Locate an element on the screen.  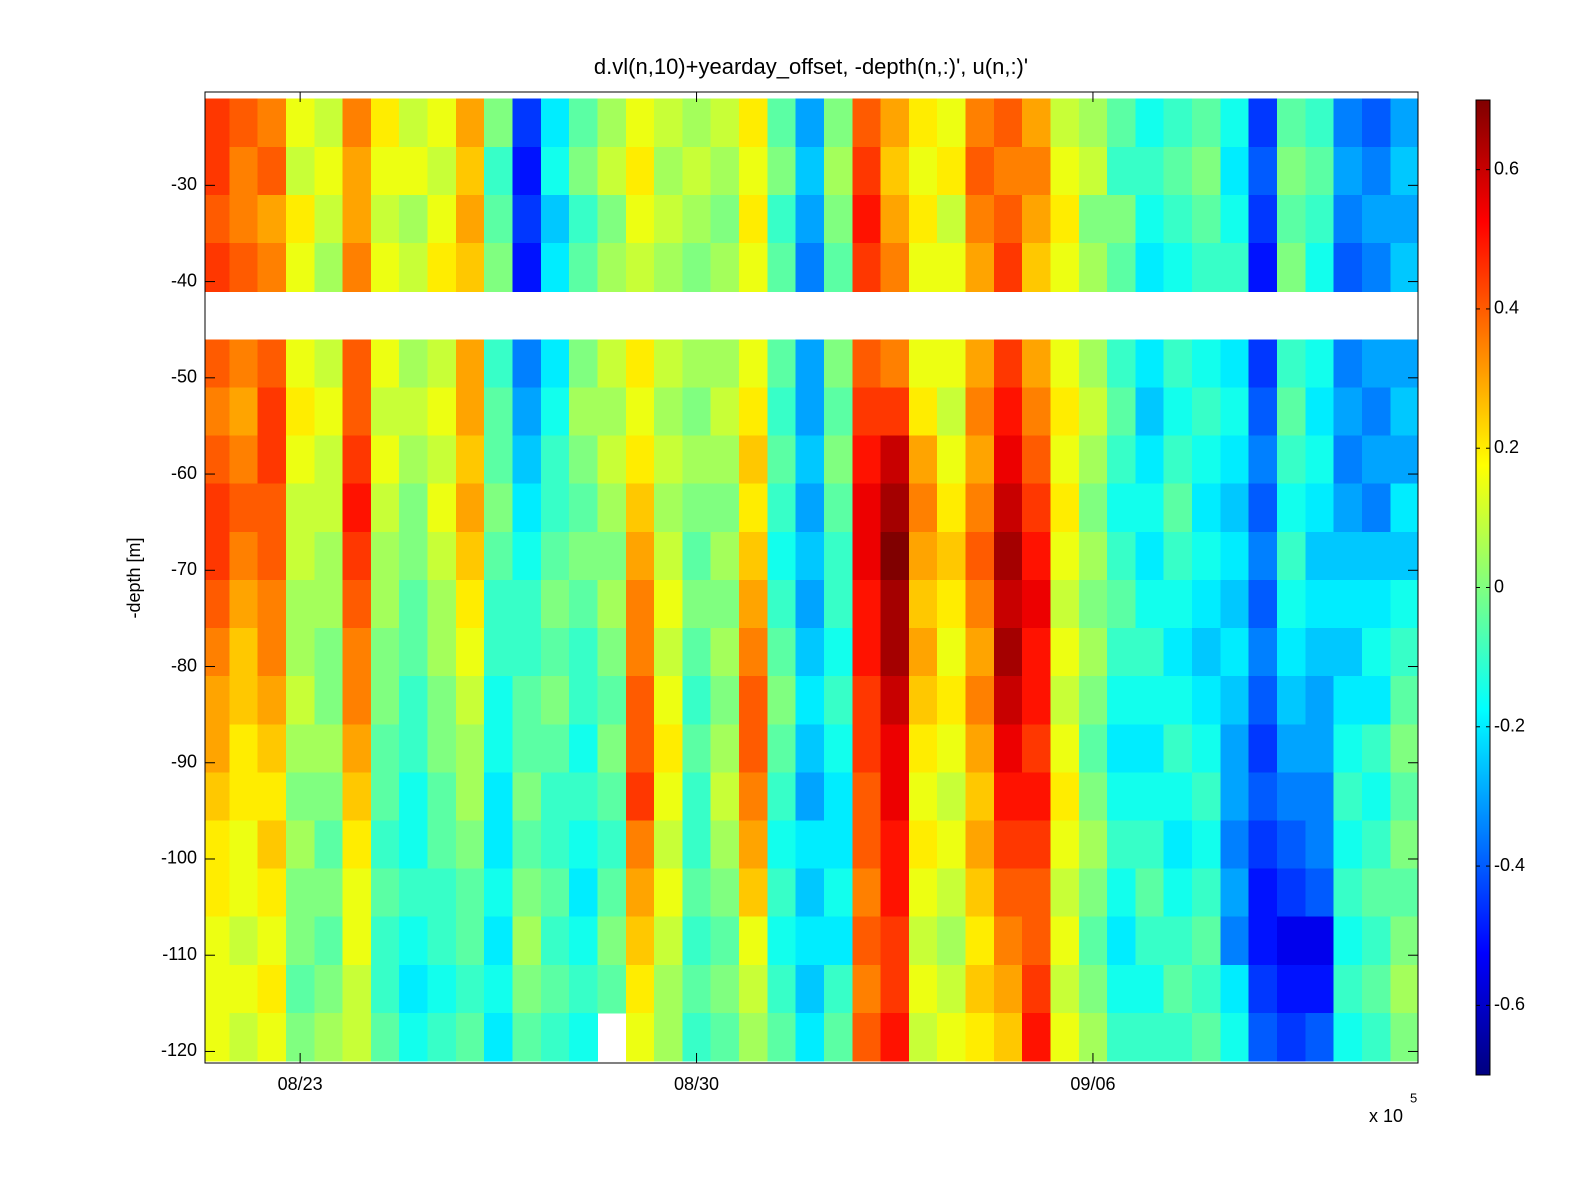
colorbar-tick-label: 0.2 is located at coordinates (1506, 447).